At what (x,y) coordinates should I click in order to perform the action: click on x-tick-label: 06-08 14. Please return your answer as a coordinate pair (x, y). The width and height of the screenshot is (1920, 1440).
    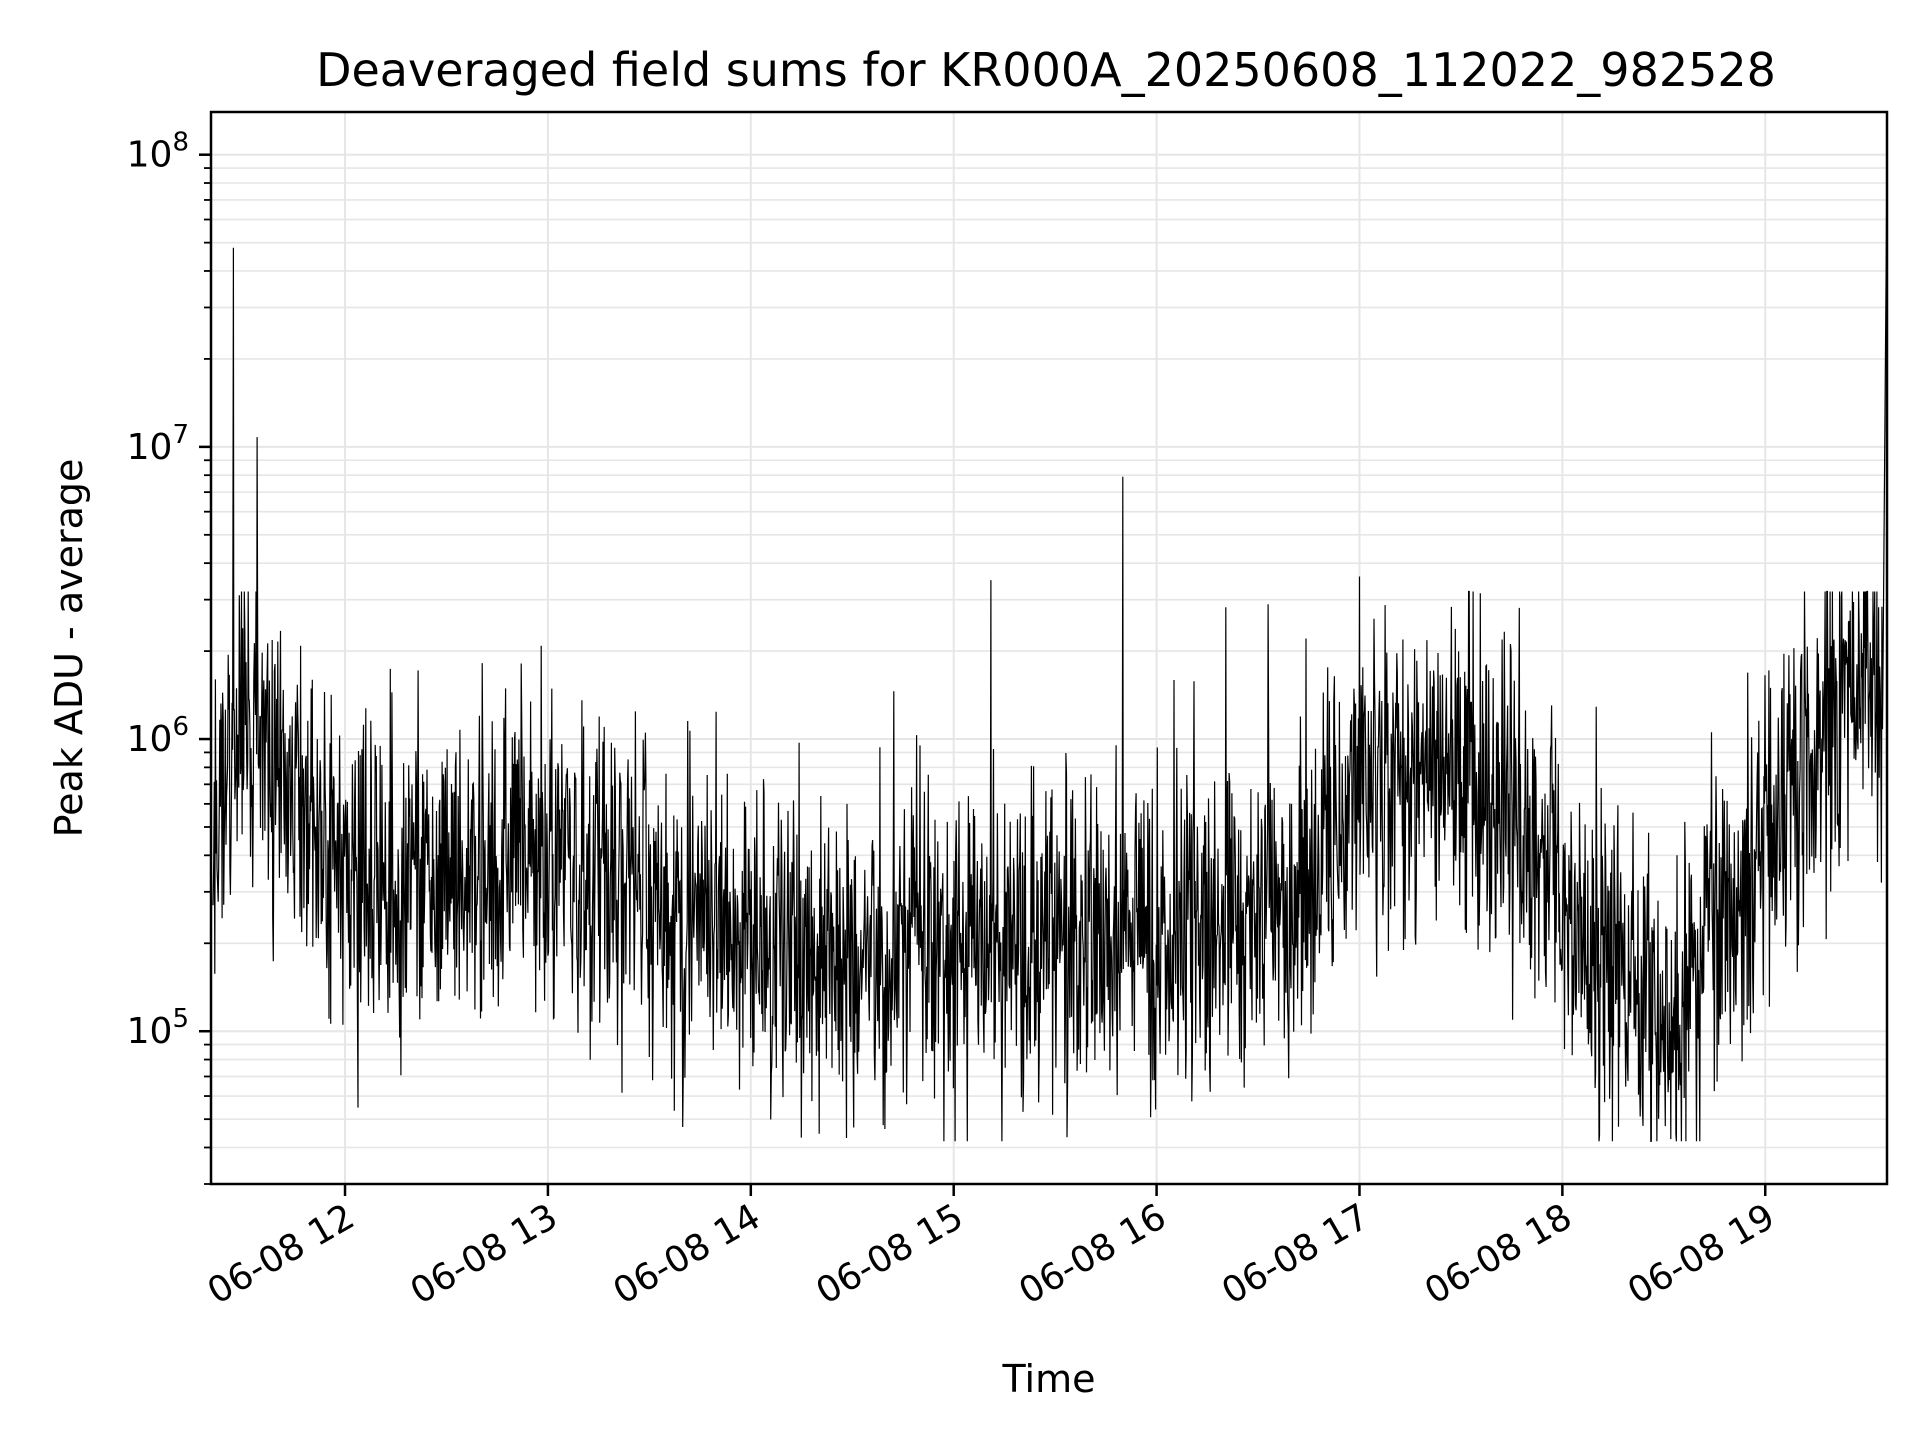
    Looking at the image, I should click on (687, 1254).